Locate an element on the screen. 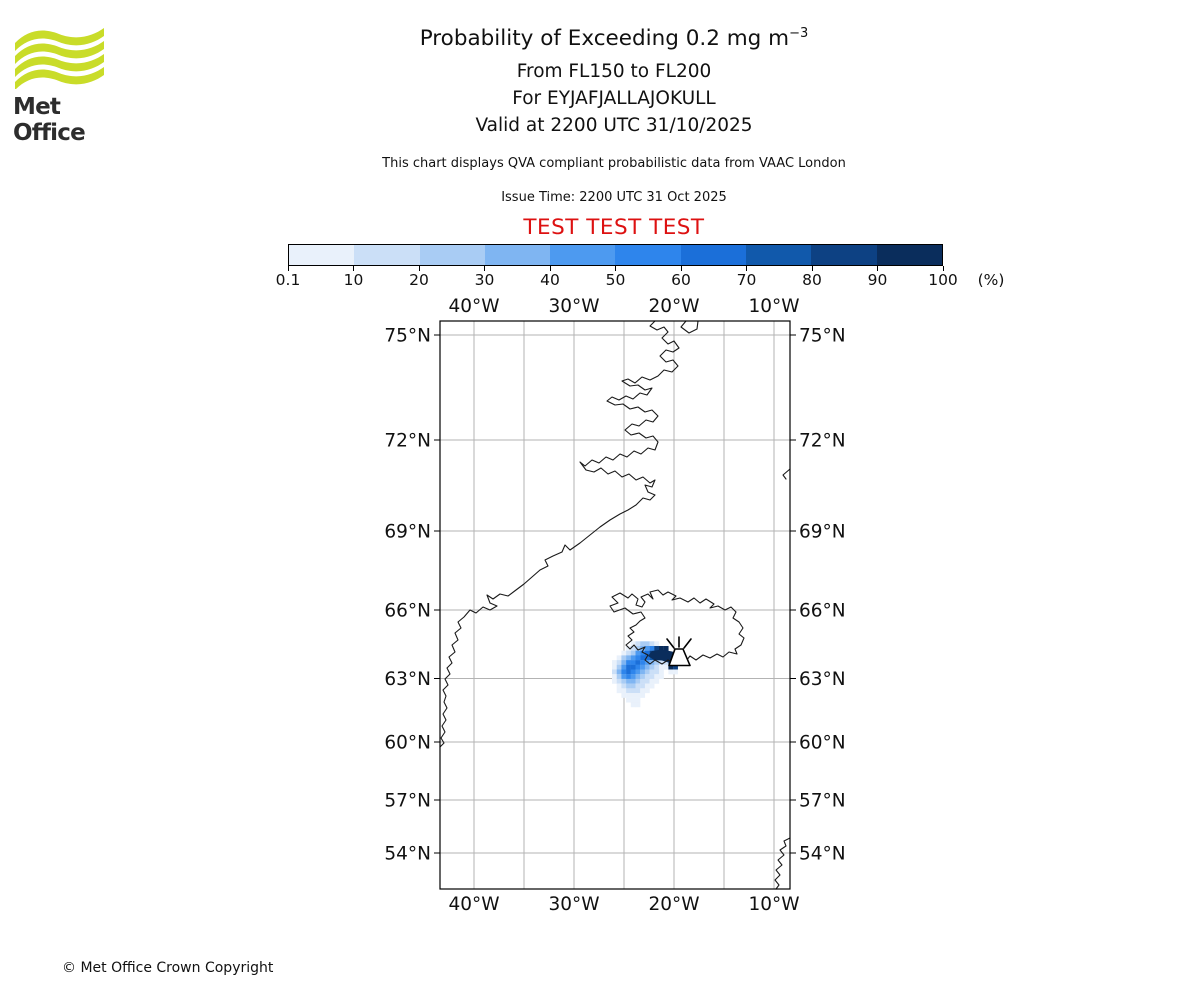 This screenshot has height=1000, width=1200. issue-time: Issue Time: 2200 UTC 31 Oct 2025 is located at coordinates (614, 198).